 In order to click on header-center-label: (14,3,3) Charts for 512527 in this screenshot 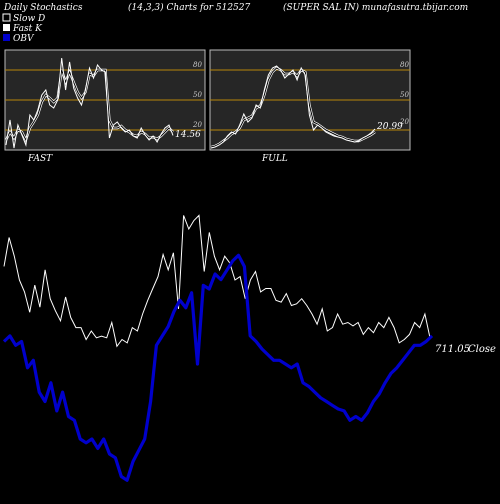, I will do `click(189, 7)`.